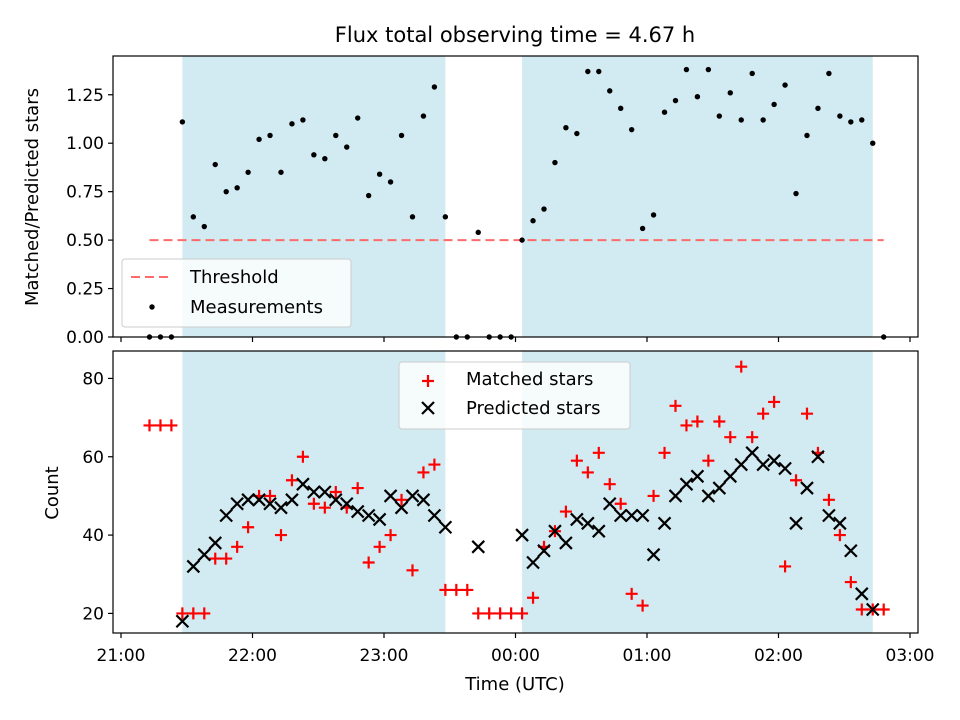  Describe the element at coordinates (647, 656) in the screenshot. I see `x-tick-label: 01:00` at that location.